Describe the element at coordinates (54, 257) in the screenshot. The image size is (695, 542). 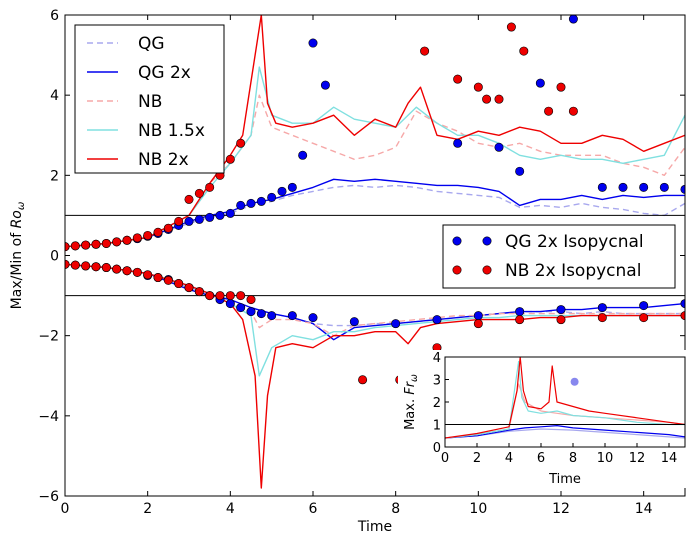
I see `y-tick-label: 0` at that location.